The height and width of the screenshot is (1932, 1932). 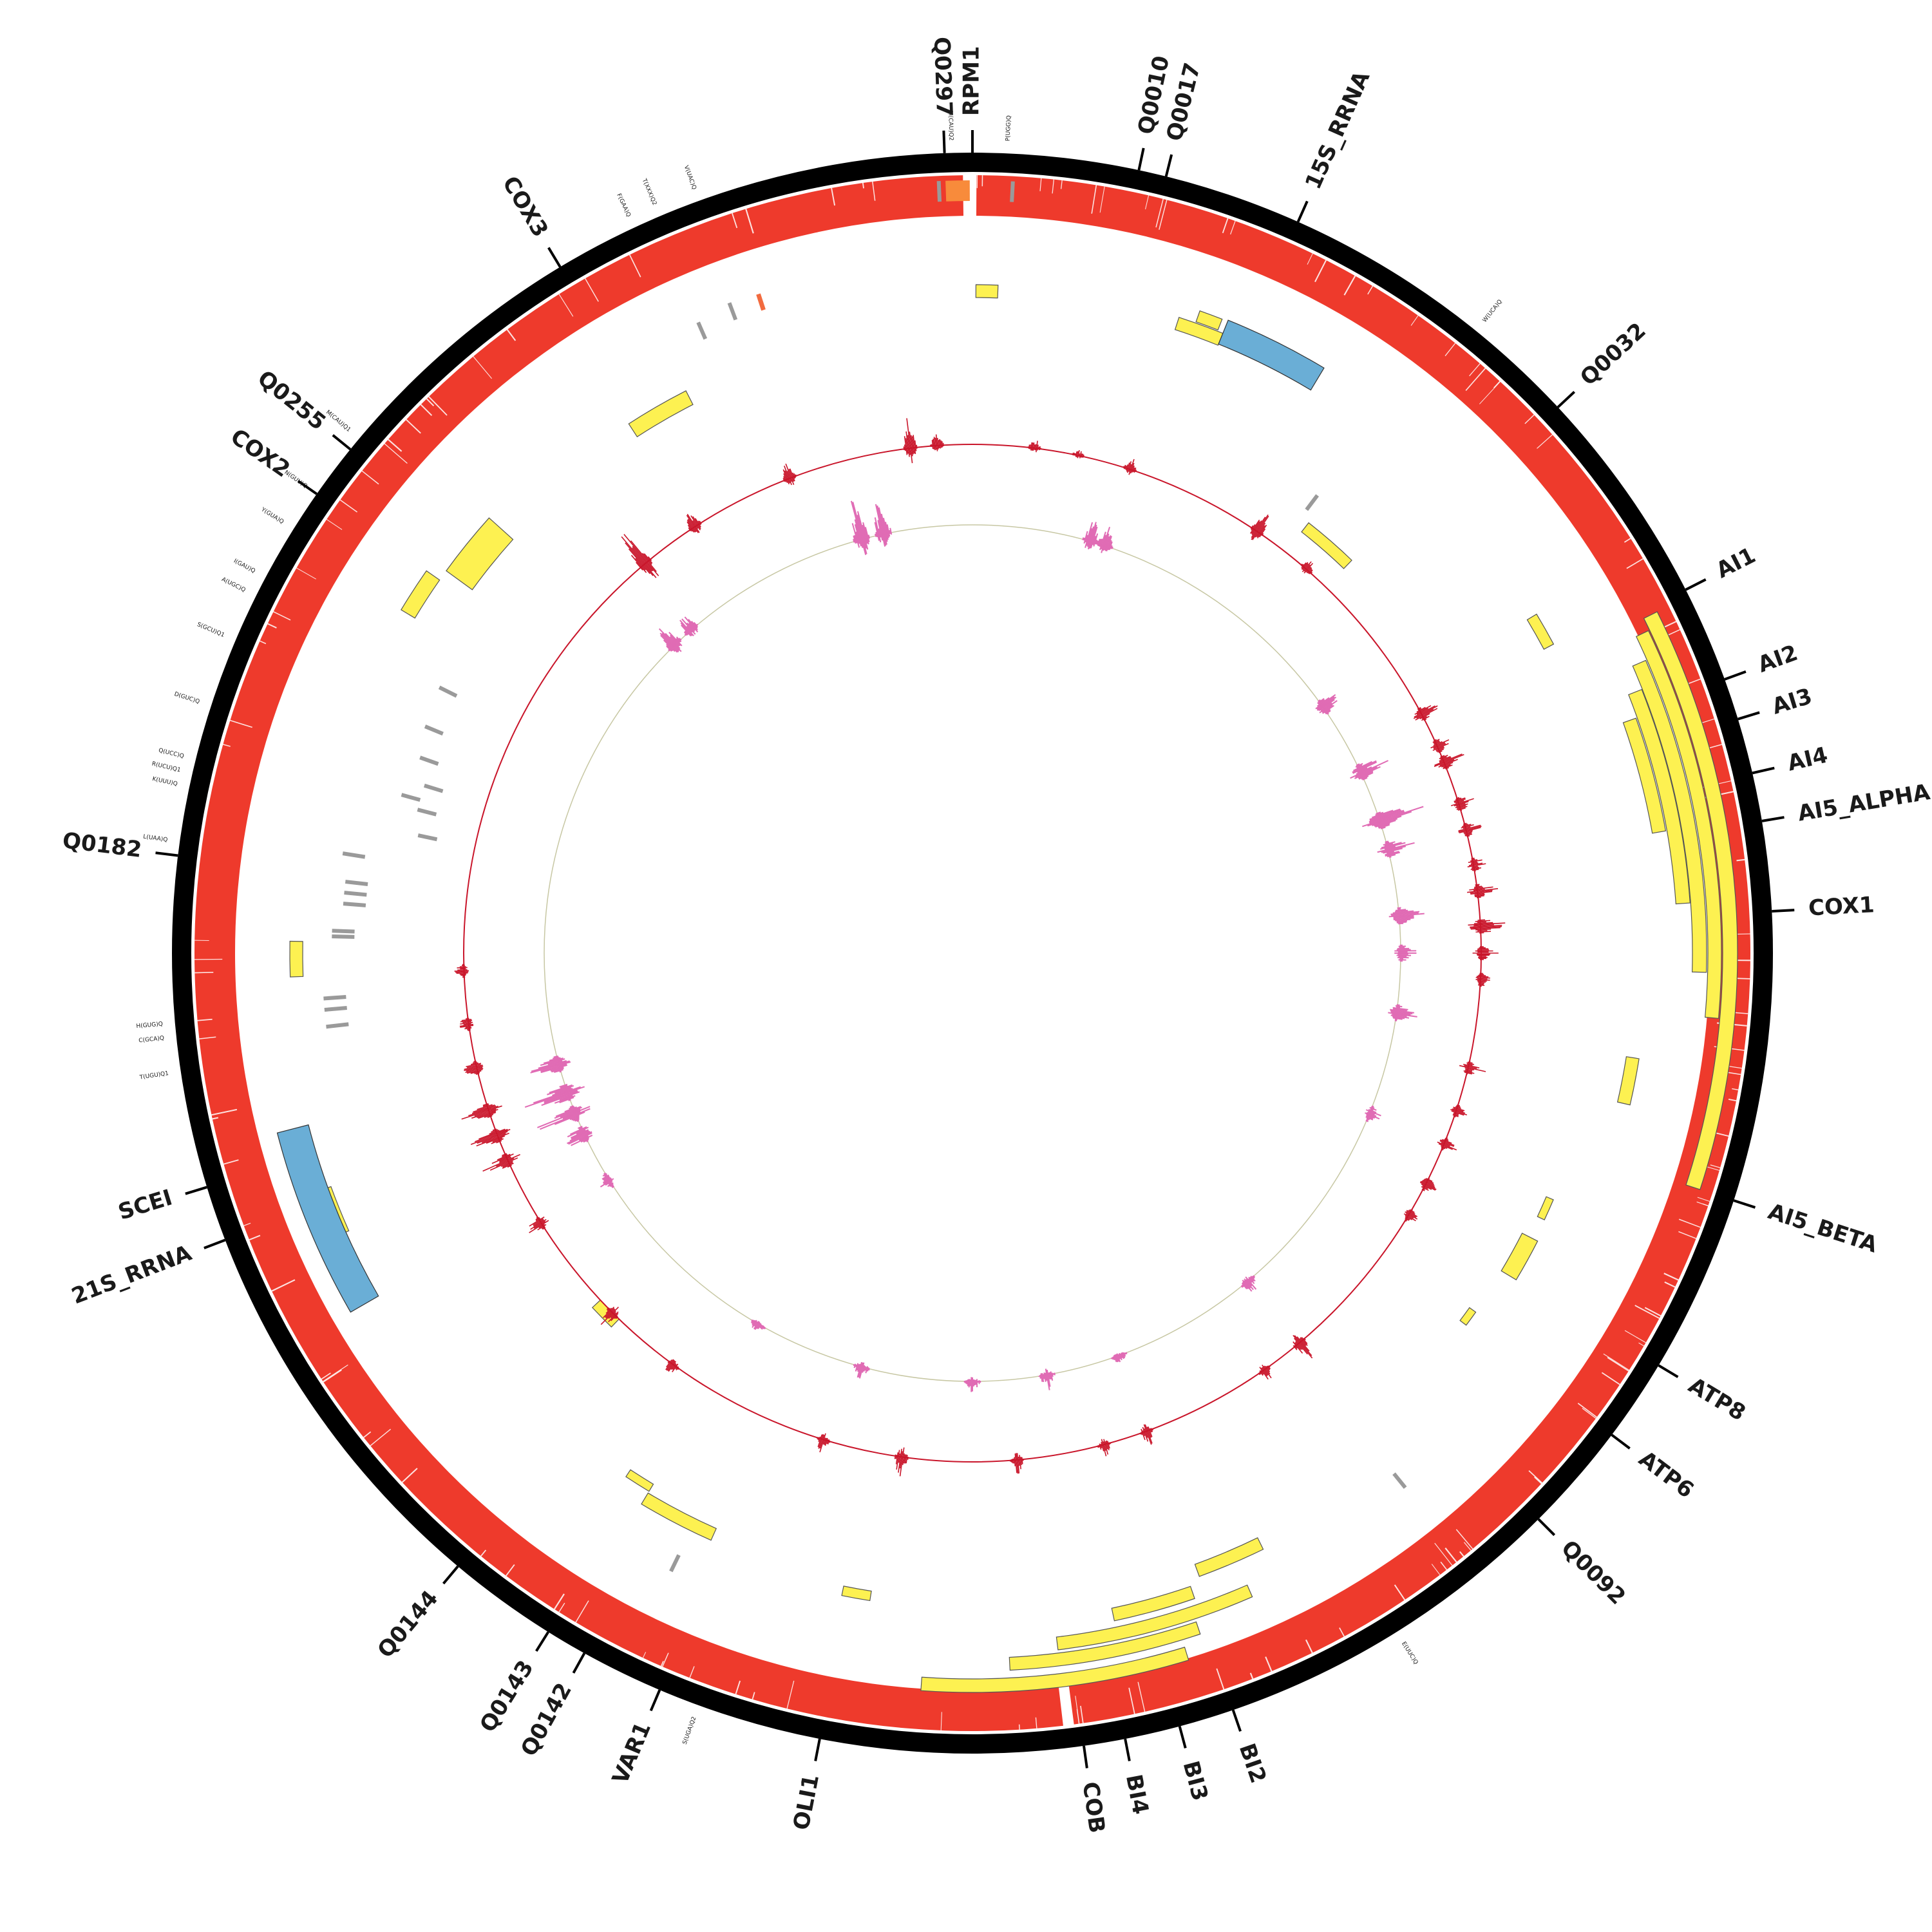 What do you see at coordinates (1807, 760) in the screenshot?
I see `gene-label: AI4` at bounding box center [1807, 760].